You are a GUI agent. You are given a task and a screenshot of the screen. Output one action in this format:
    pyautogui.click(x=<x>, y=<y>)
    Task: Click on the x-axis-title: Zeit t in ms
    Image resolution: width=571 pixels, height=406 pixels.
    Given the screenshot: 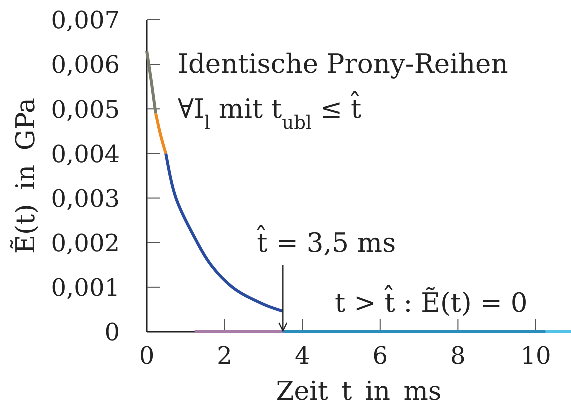 What is the action you would take?
    pyautogui.click(x=359, y=391)
    